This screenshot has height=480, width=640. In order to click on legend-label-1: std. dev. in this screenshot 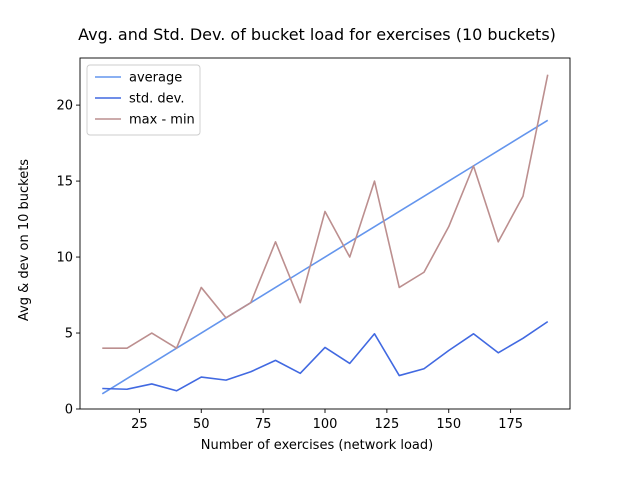, I will do `click(156, 99)`.